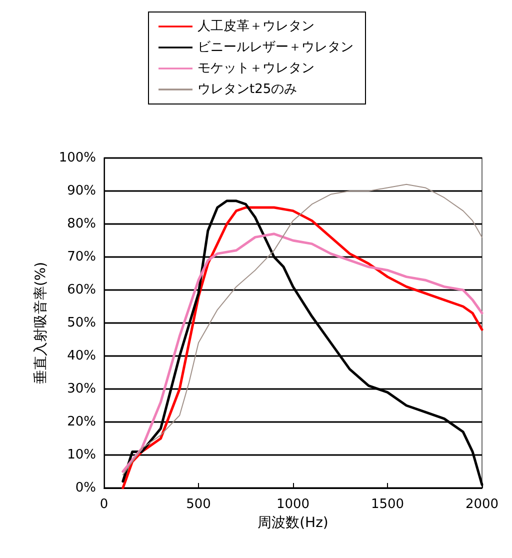 The height and width of the screenshot is (558, 512). I want to click on y-tick-label: 60%, so click(81, 290).